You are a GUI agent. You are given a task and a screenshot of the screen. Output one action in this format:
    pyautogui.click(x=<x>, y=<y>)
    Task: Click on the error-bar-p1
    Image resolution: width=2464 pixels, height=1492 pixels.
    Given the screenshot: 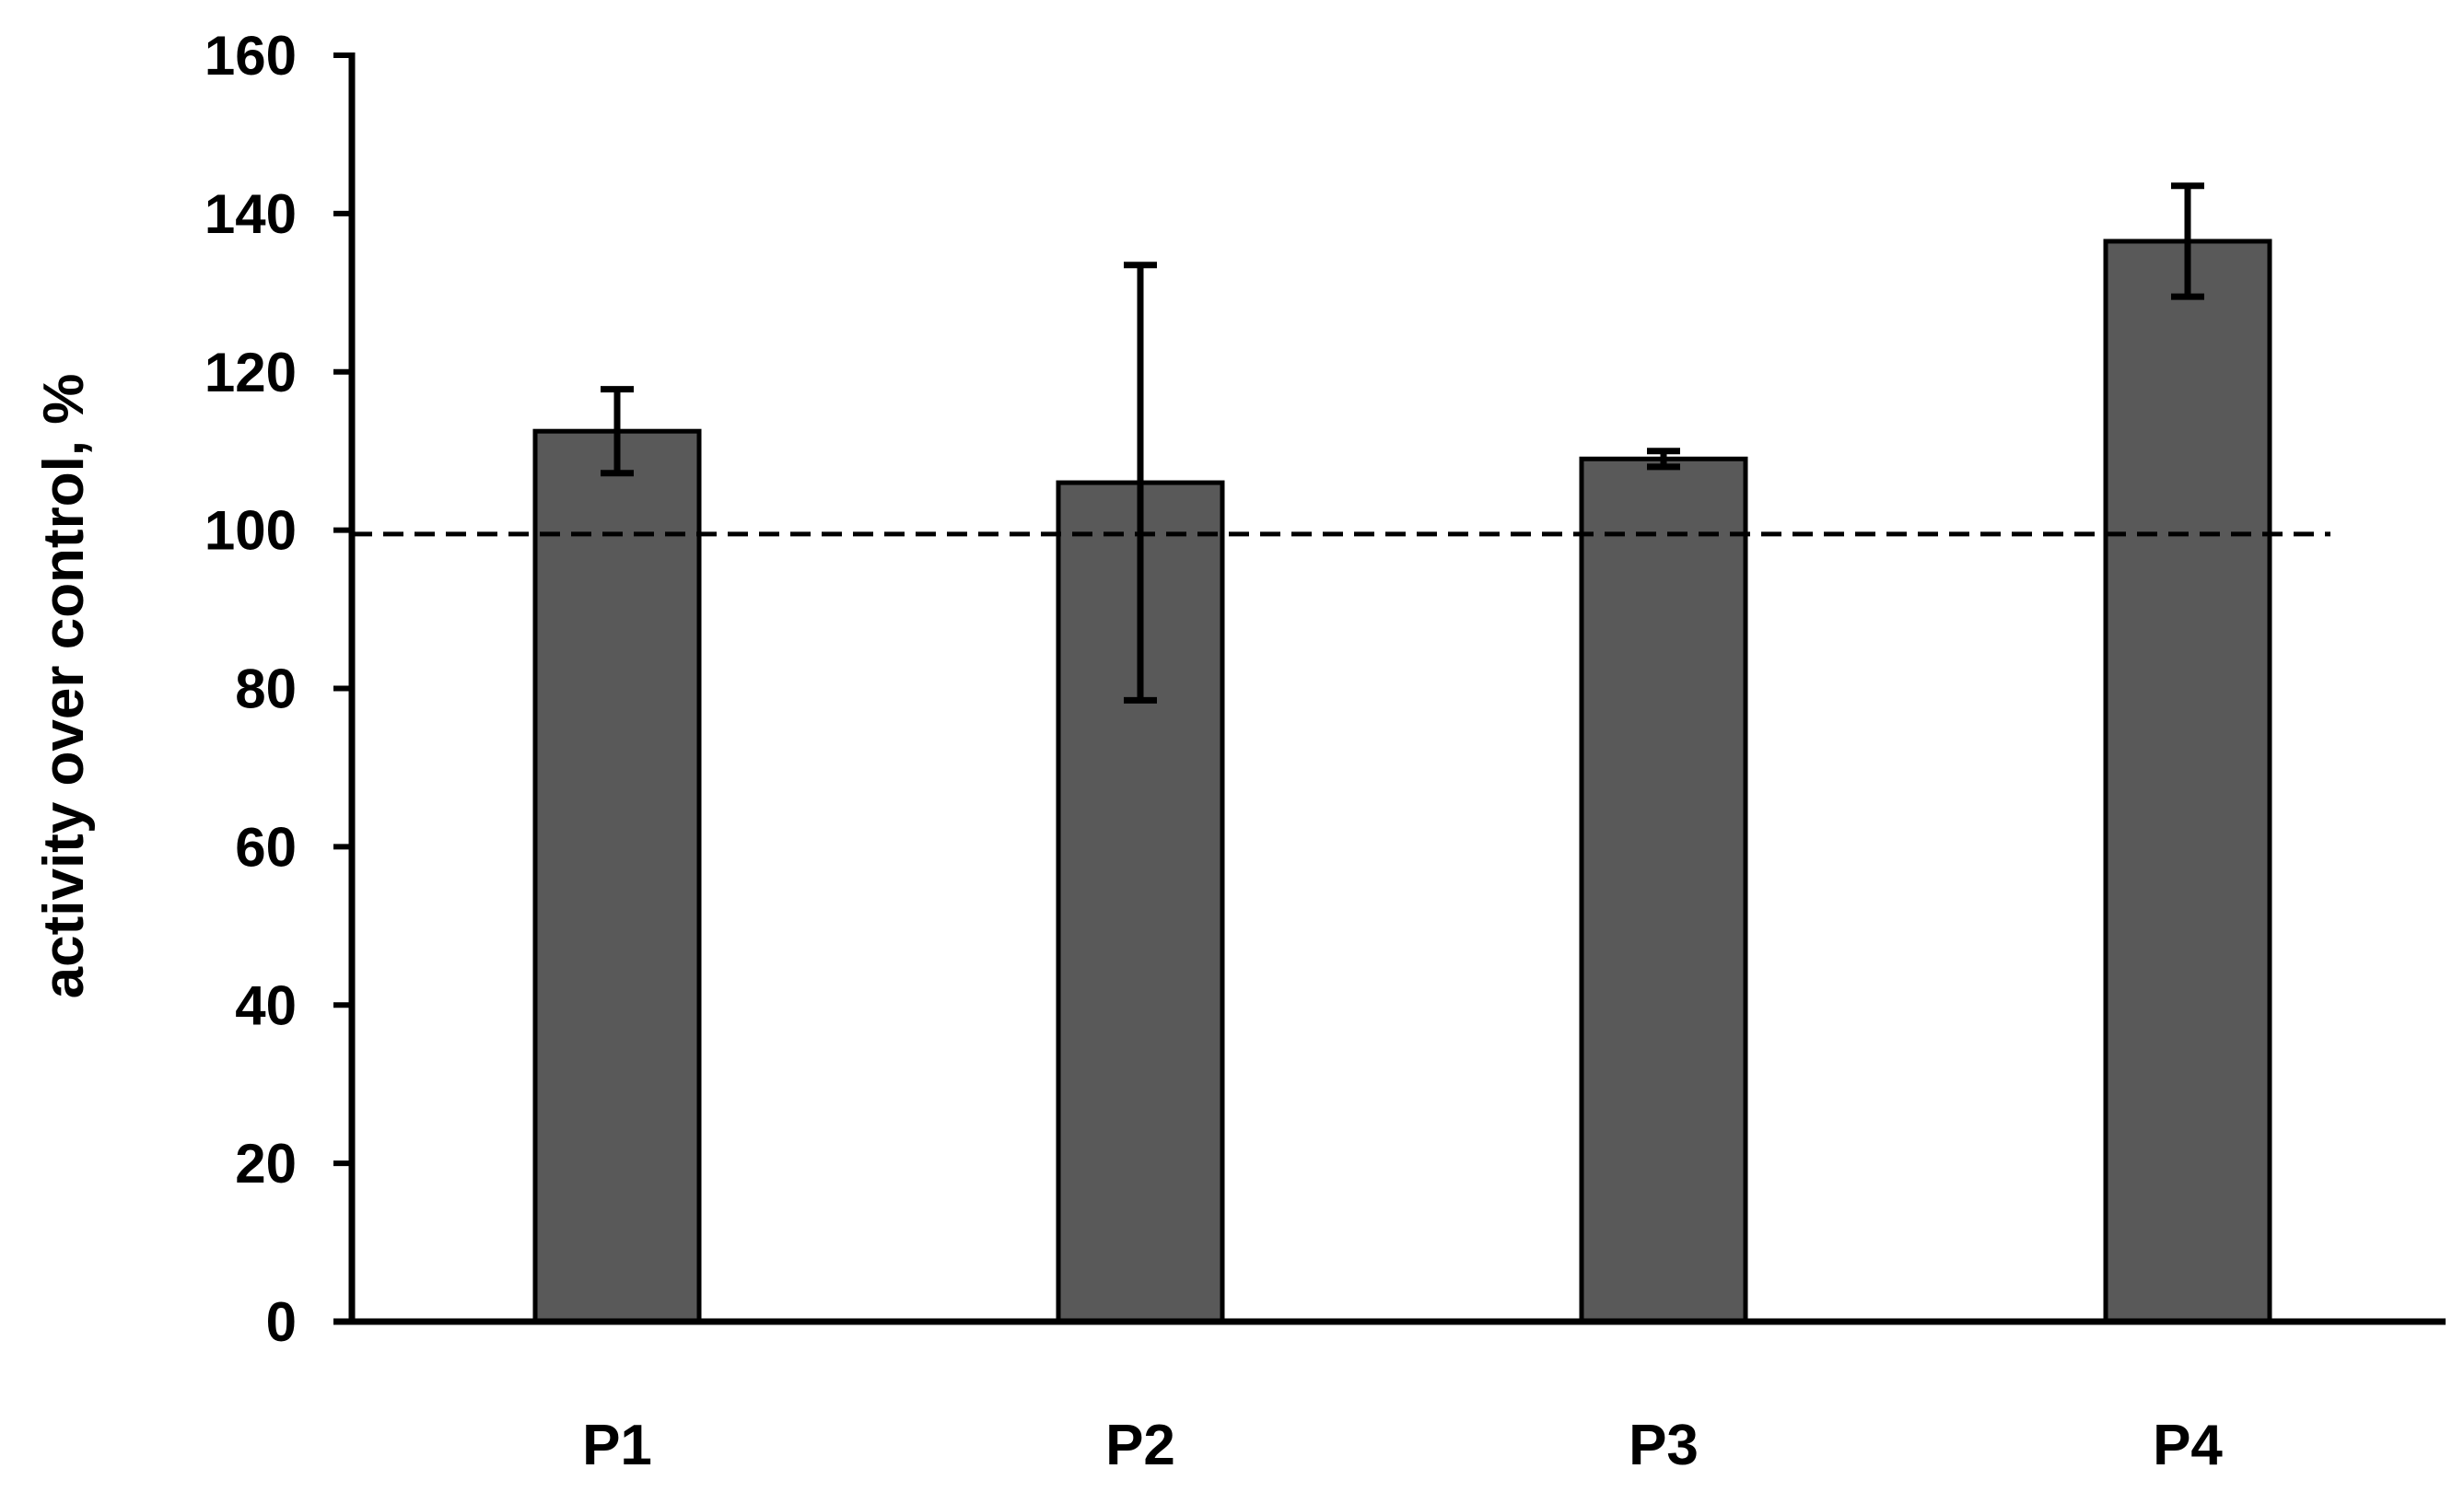 What is the action you would take?
    pyautogui.click(x=617, y=431)
    